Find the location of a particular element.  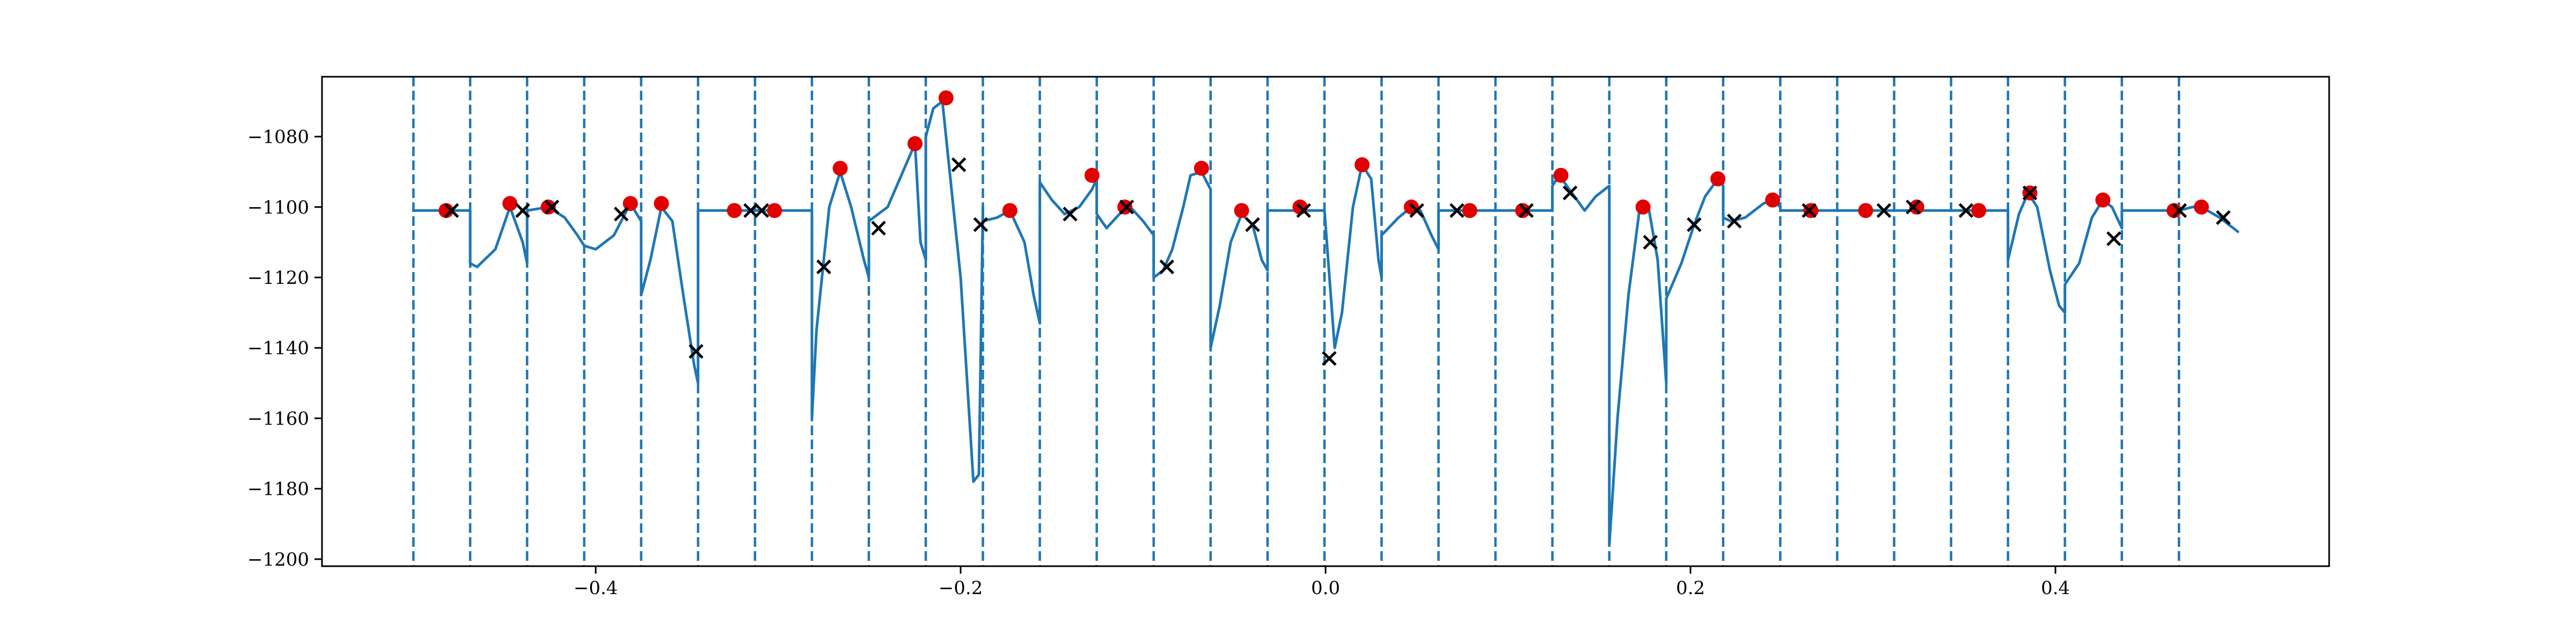

y-tick-label-4: −1120 is located at coordinates (278, 278).